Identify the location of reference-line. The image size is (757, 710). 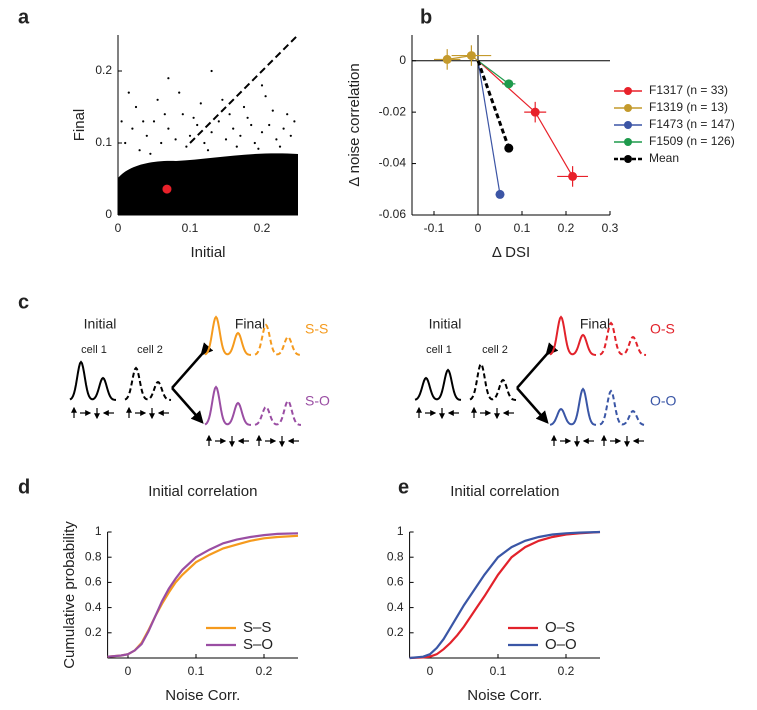
(244, 89).